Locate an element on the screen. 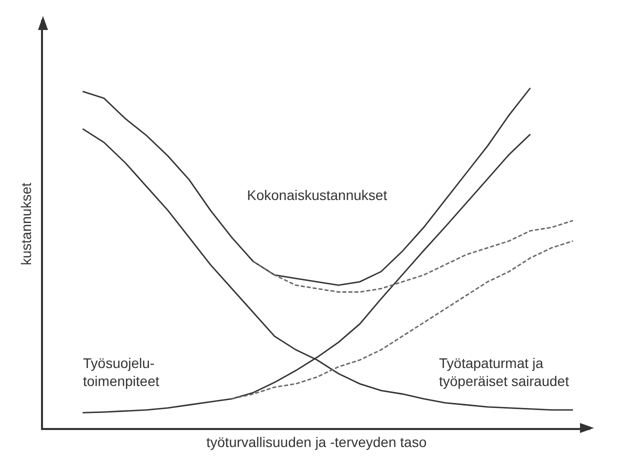 The image size is (620, 470). series-label: Työtapaturmat ja työperäiset sairaudet is located at coordinates (504, 372).